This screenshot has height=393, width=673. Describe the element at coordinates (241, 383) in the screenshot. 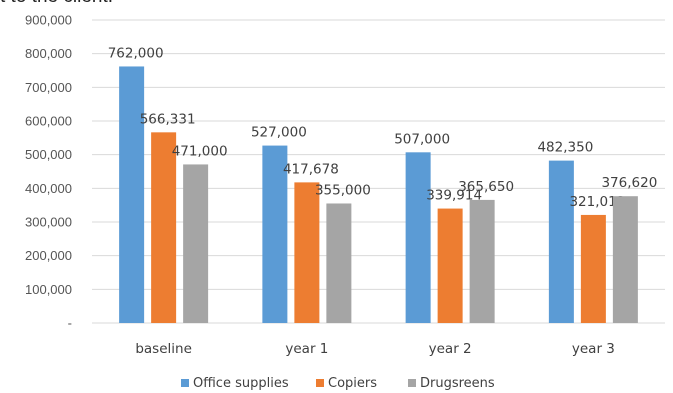

I see `legend-label: Office supplies` at that location.